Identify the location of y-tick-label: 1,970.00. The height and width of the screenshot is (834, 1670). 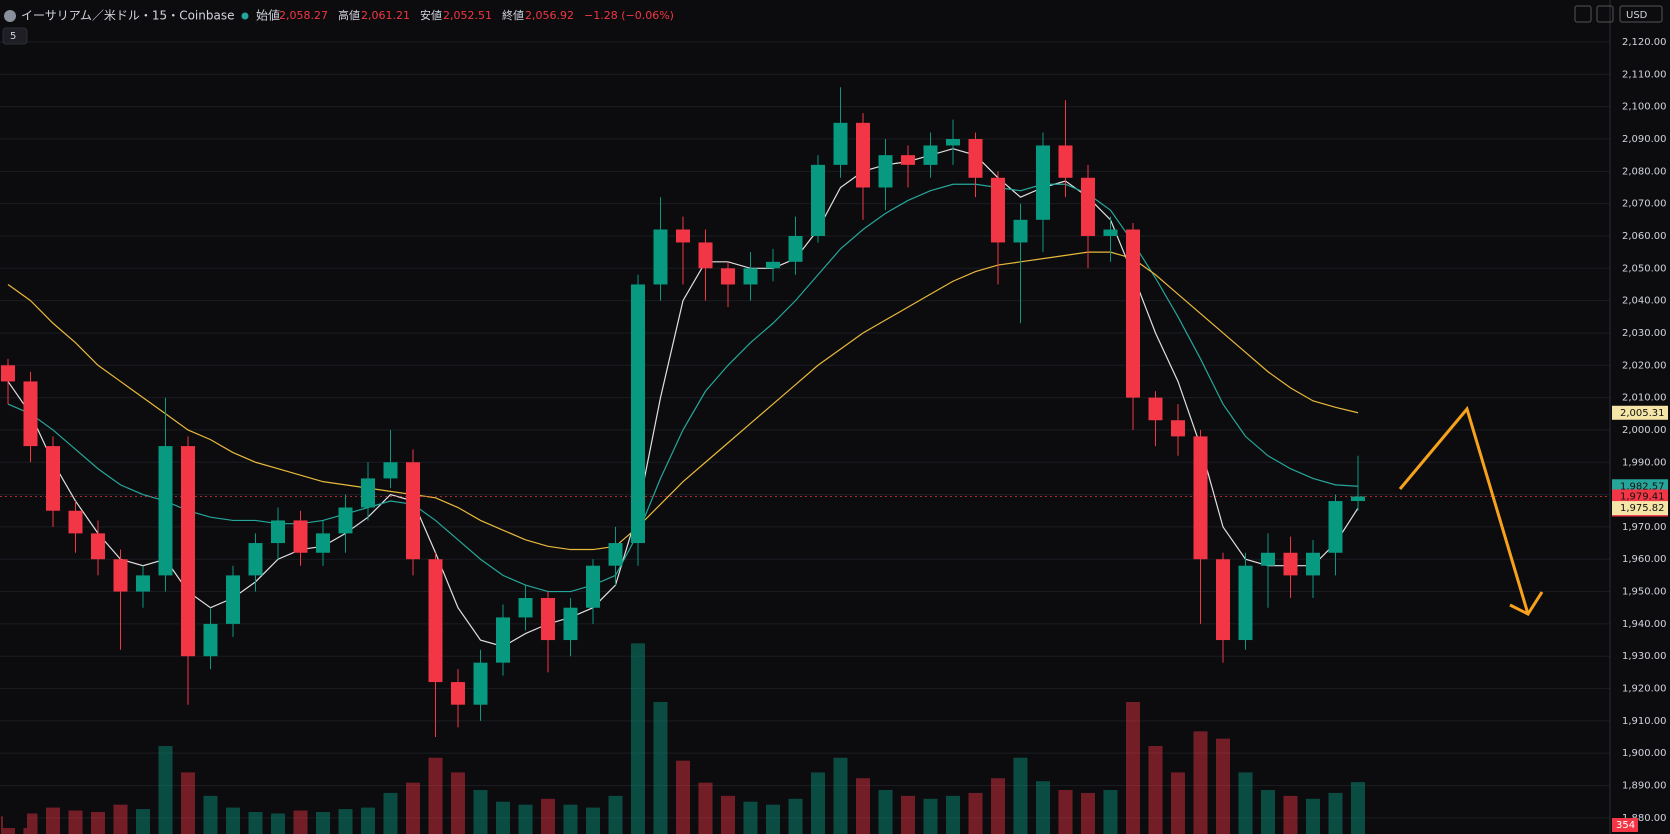
(1644, 527).